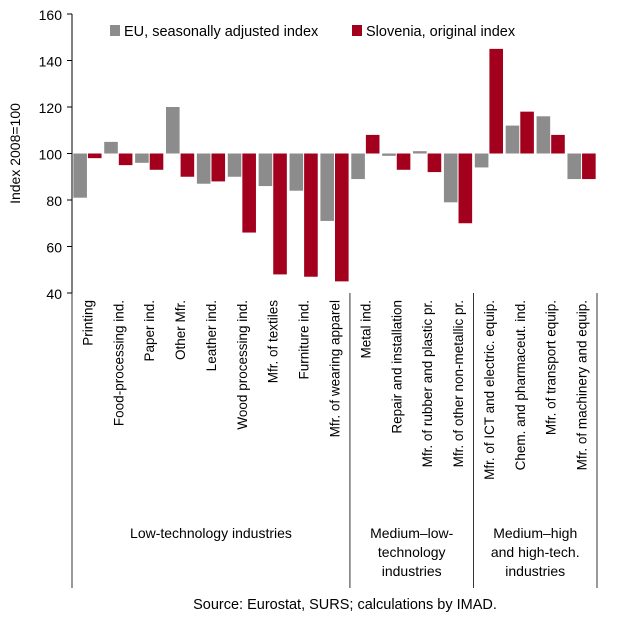  What do you see at coordinates (221, 32) in the screenshot?
I see `legend-label: EU, seasonally adjusted index` at bounding box center [221, 32].